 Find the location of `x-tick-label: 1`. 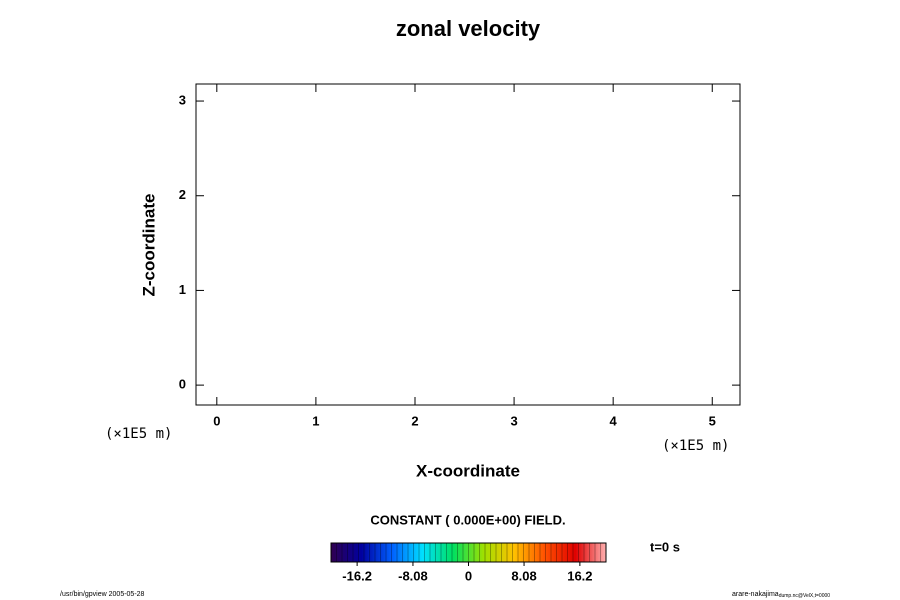

x-tick-label: 1 is located at coordinates (315, 420).